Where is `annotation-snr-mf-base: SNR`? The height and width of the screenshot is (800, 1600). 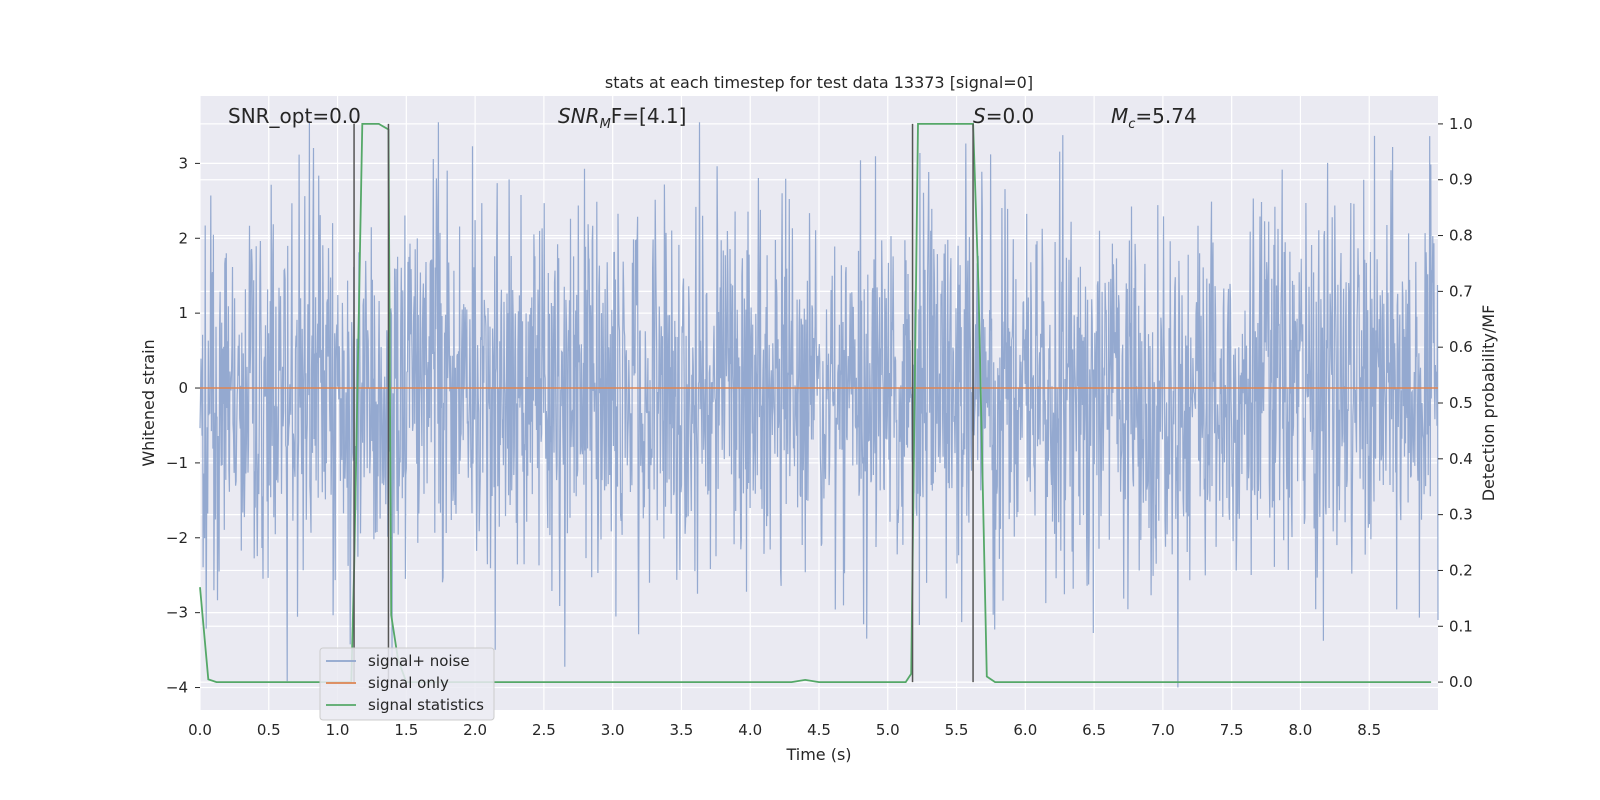 annotation-snr-mf-base: SNR is located at coordinates (579, 116).